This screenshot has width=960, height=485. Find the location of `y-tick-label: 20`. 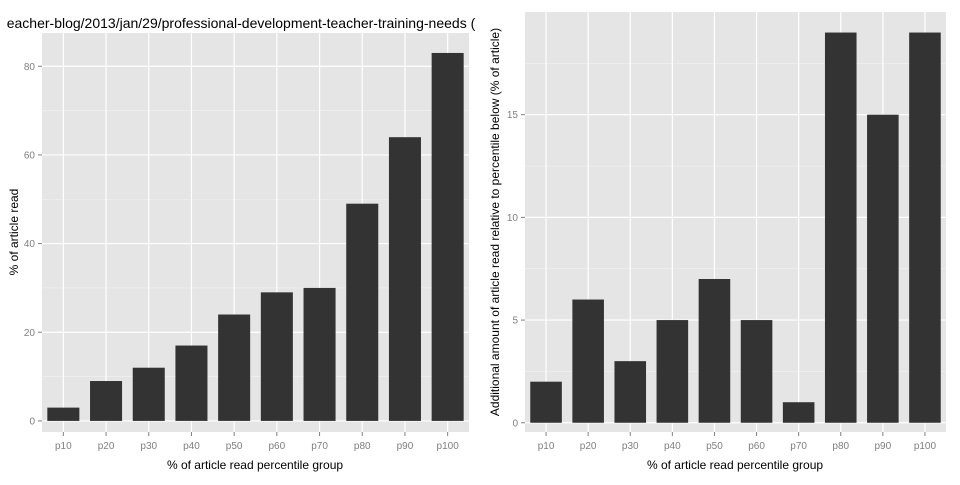

y-tick-label: 20 is located at coordinates (30, 333).